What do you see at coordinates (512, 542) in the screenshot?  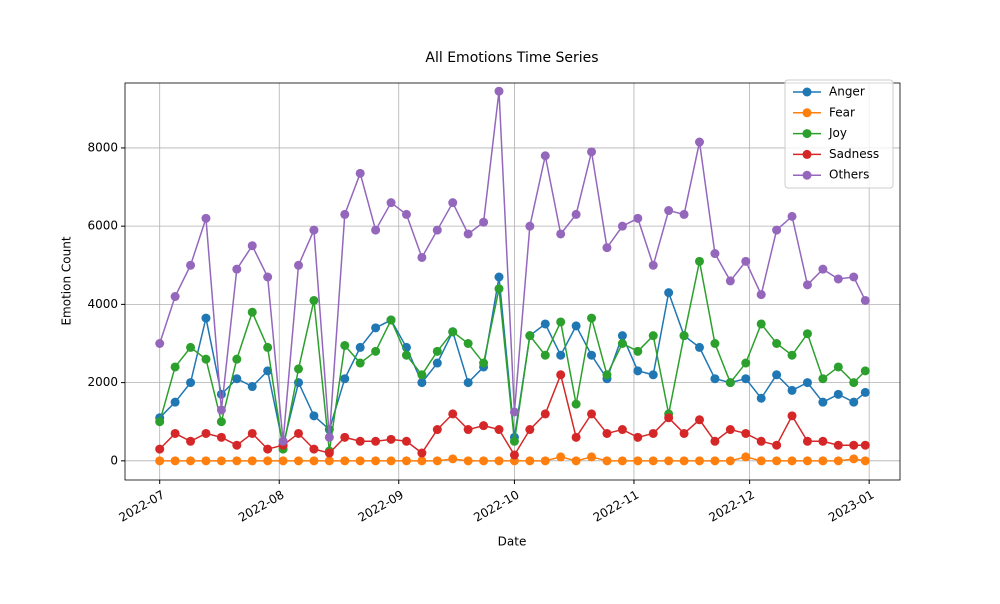 I see `x-axis-label: Date` at bounding box center [512, 542].